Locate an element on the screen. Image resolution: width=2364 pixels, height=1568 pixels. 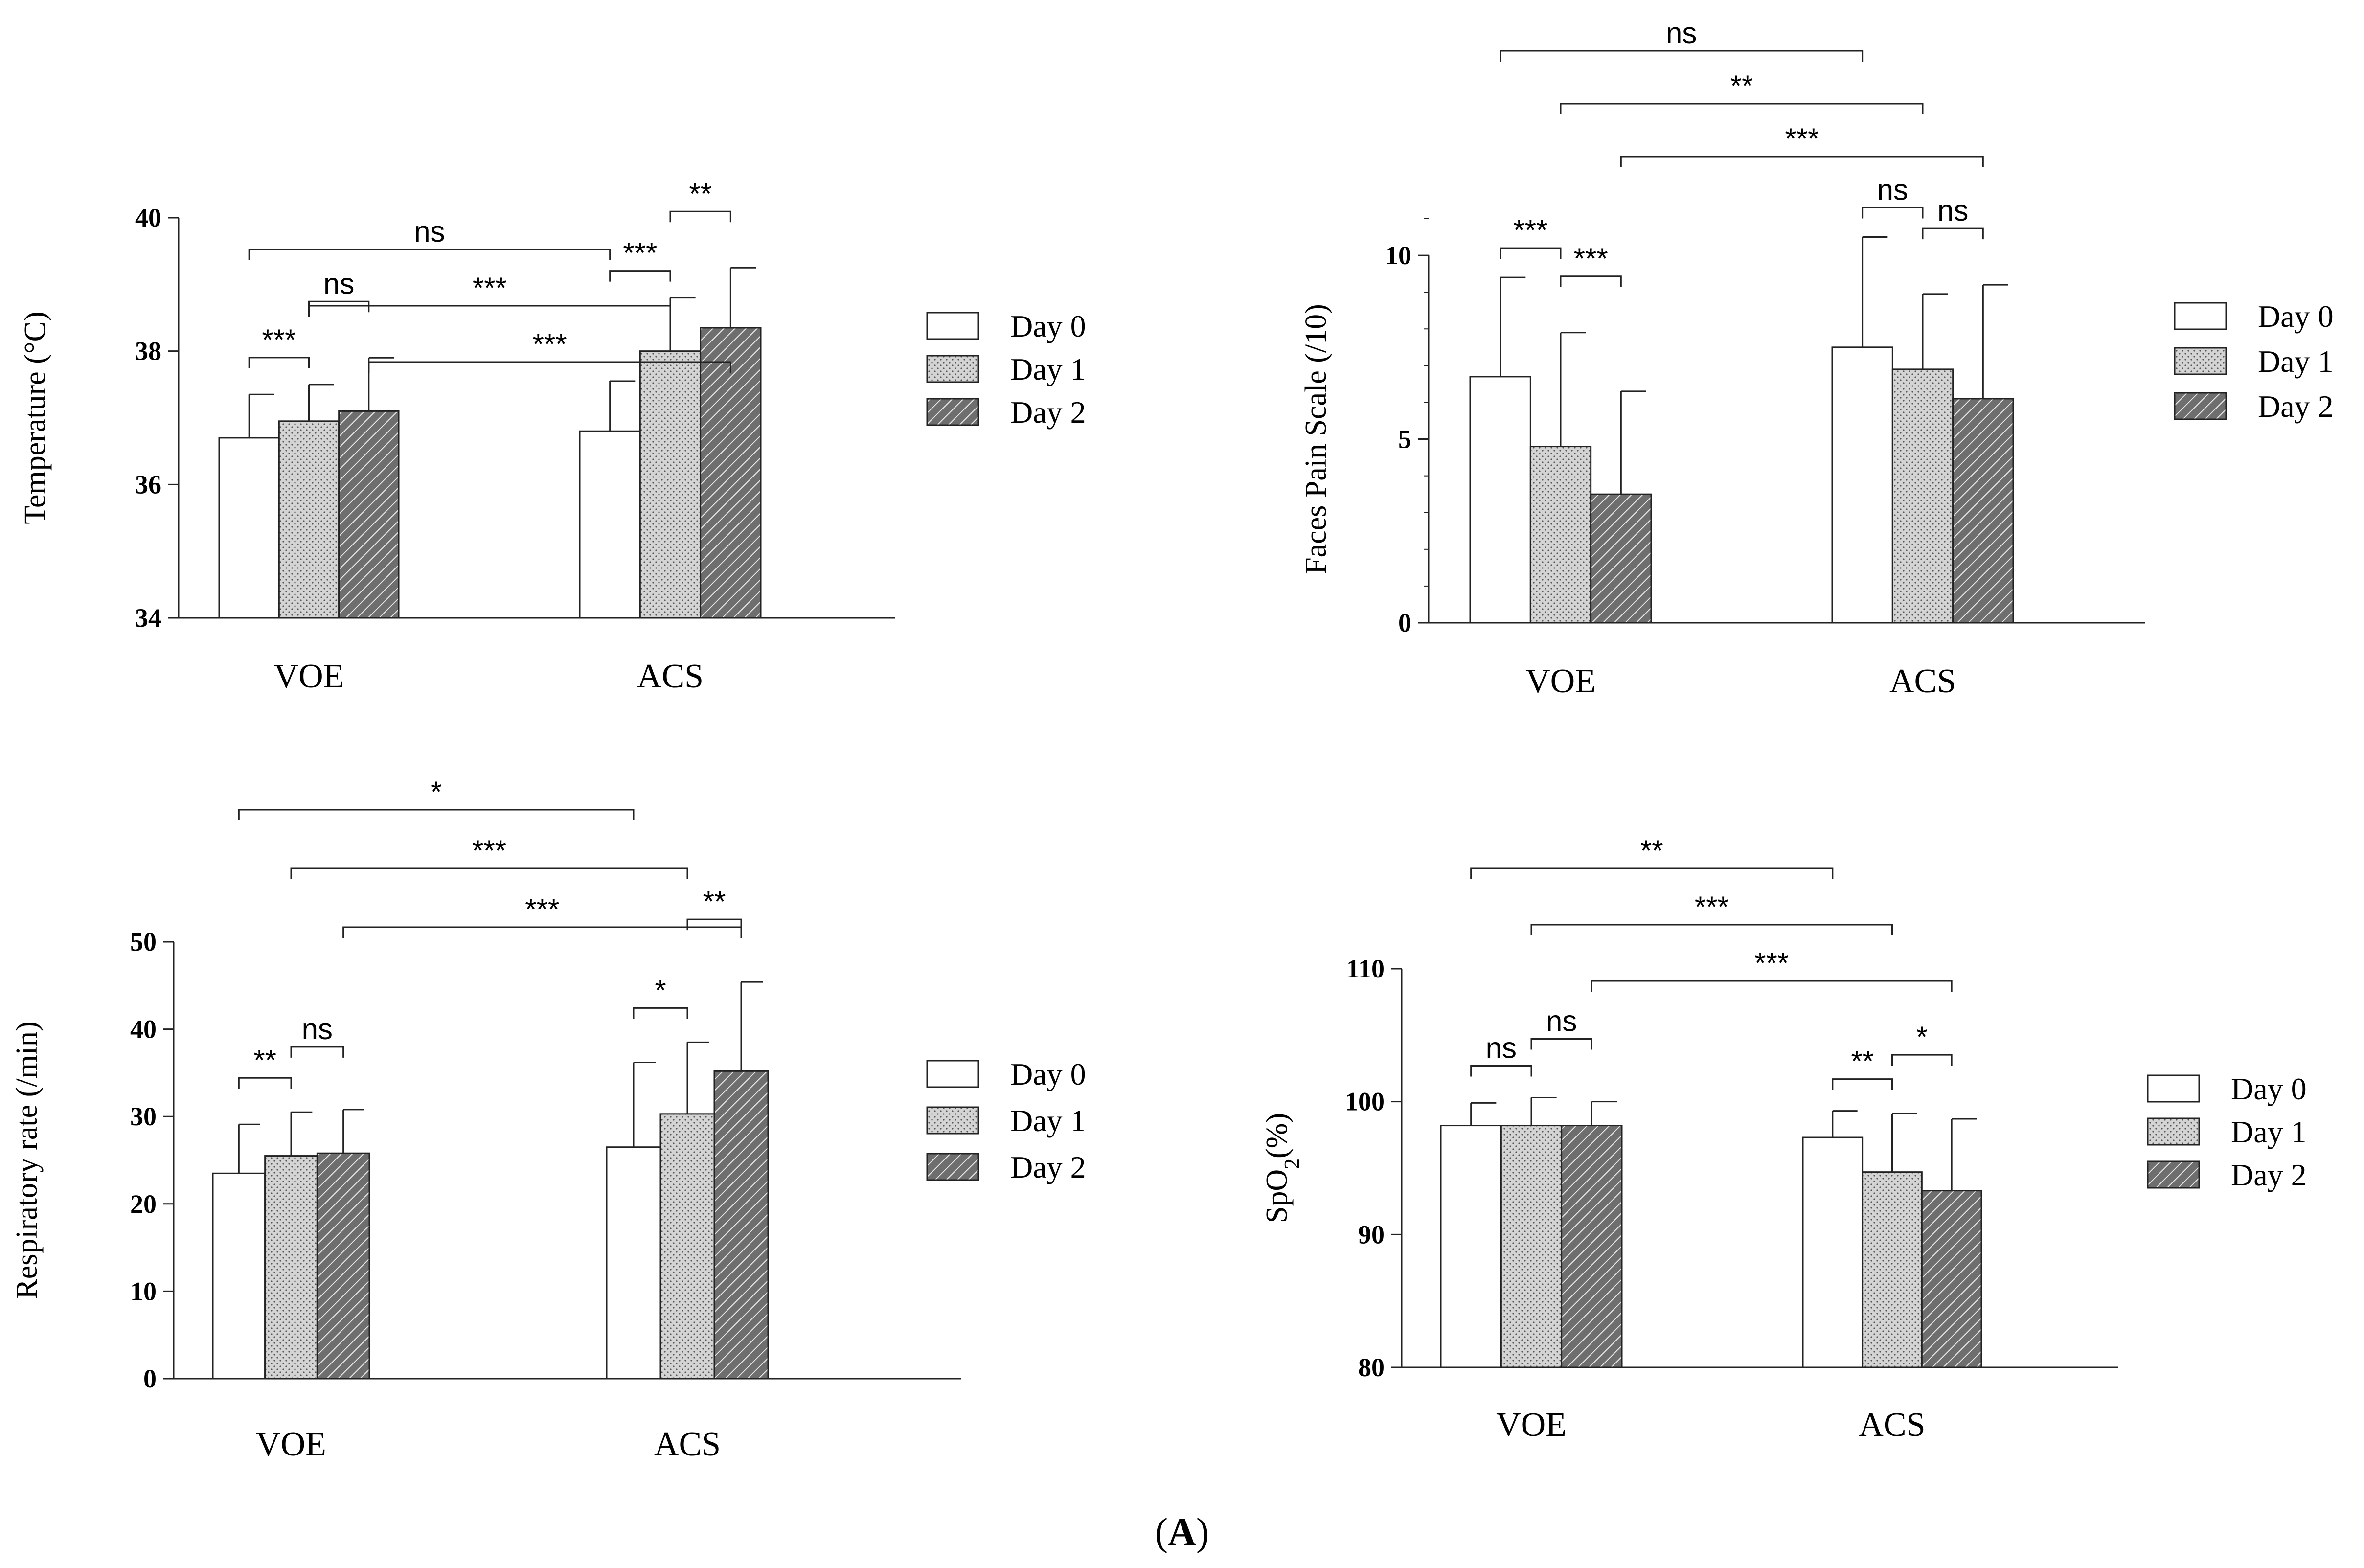
figure-label-letter: A is located at coordinates (1182, 1533).